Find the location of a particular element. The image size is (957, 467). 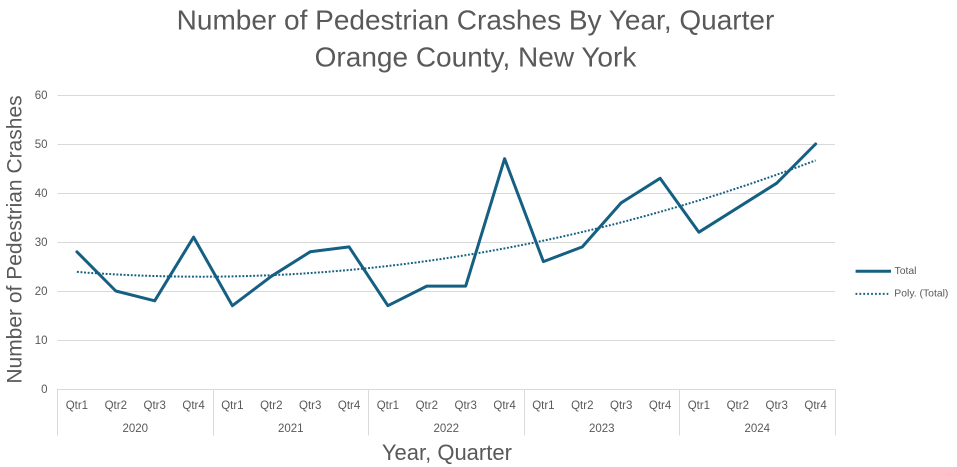

svg-text: 50 is located at coordinates (41, 145).